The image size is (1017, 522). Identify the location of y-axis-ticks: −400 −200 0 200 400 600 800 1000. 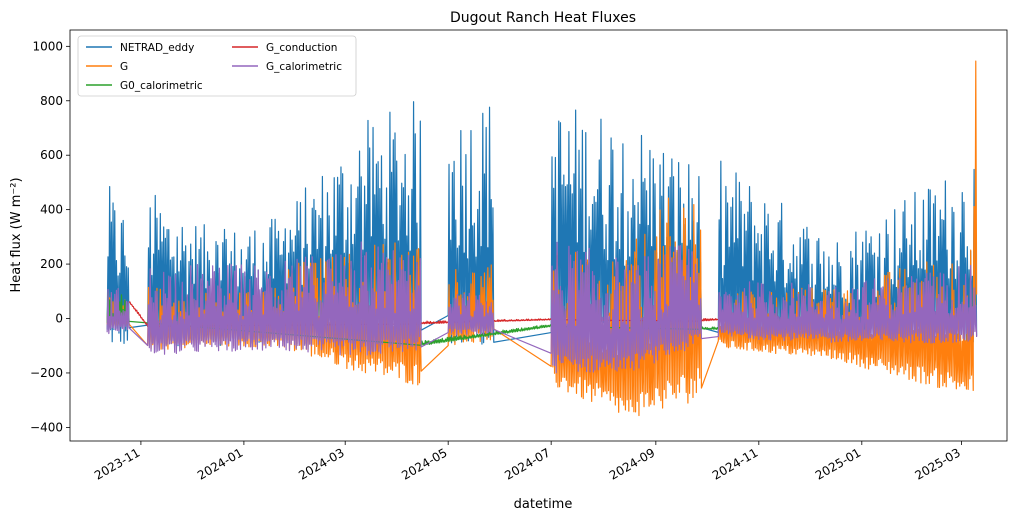
(50, 236).